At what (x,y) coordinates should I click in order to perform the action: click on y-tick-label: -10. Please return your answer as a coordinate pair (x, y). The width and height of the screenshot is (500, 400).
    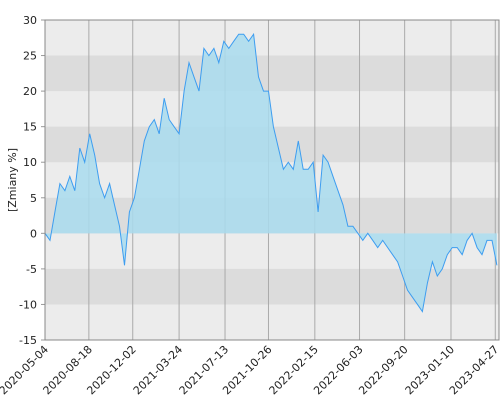
    Looking at the image, I should click on (28, 304).